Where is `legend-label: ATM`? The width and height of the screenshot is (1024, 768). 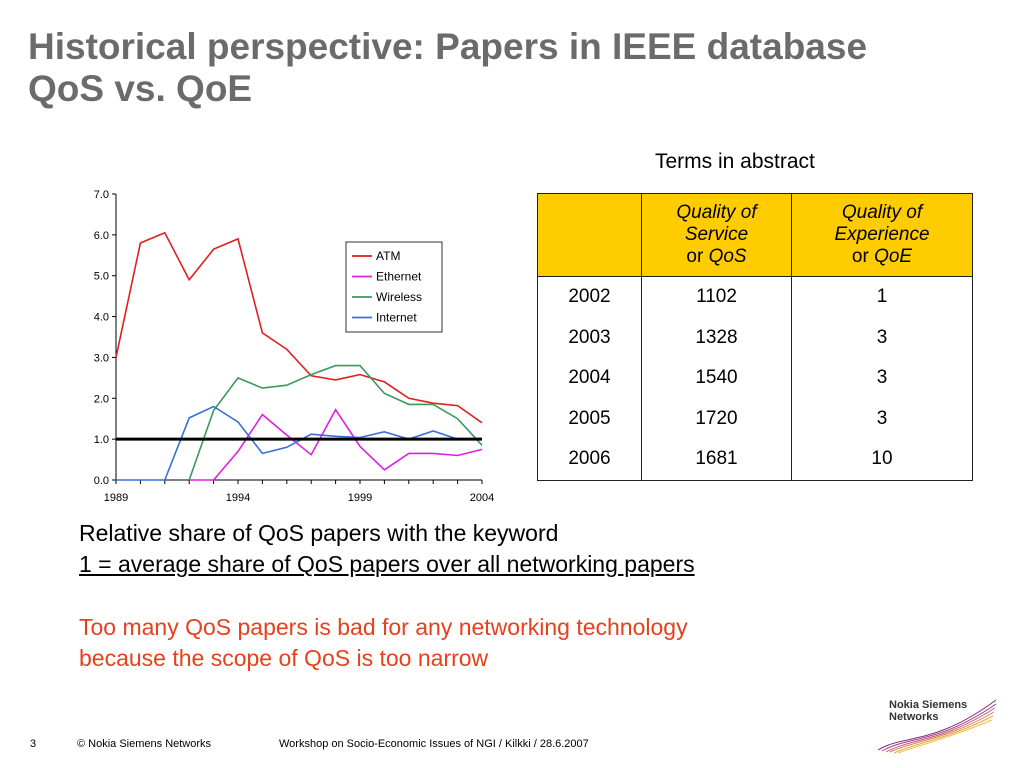
legend-label: ATM is located at coordinates (388, 256).